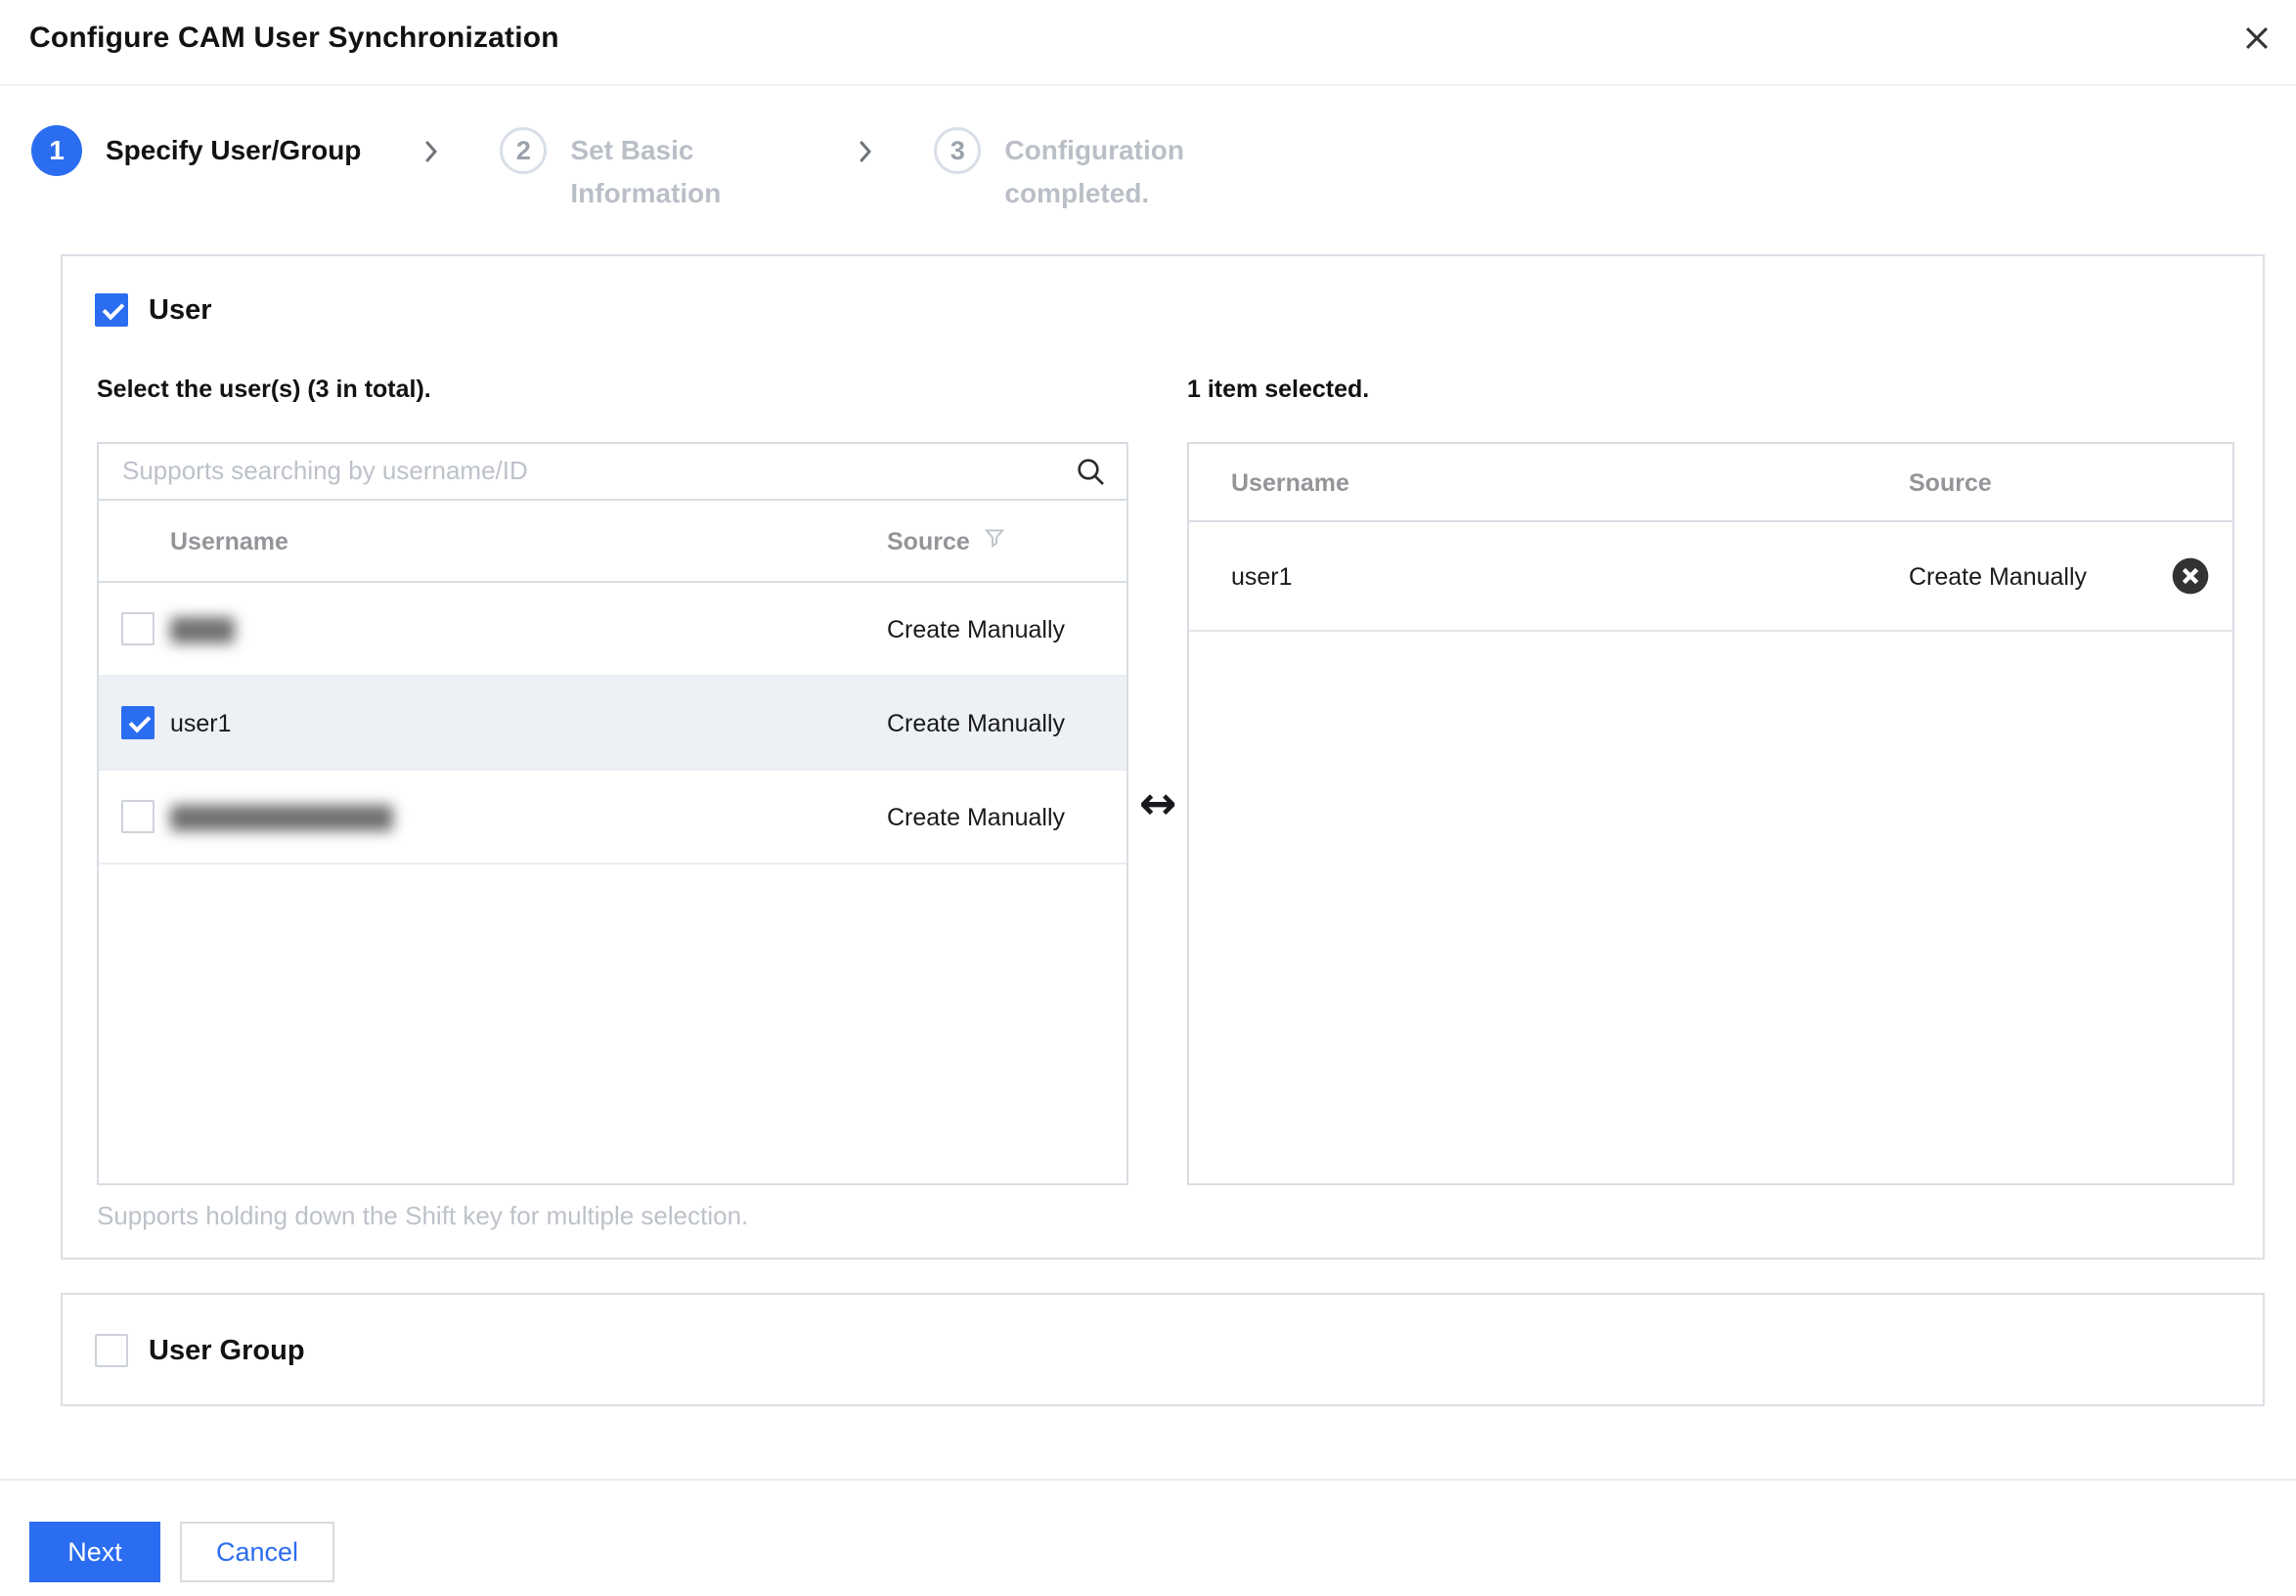  I want to click on step-3-number: 3, so click(958, 150).